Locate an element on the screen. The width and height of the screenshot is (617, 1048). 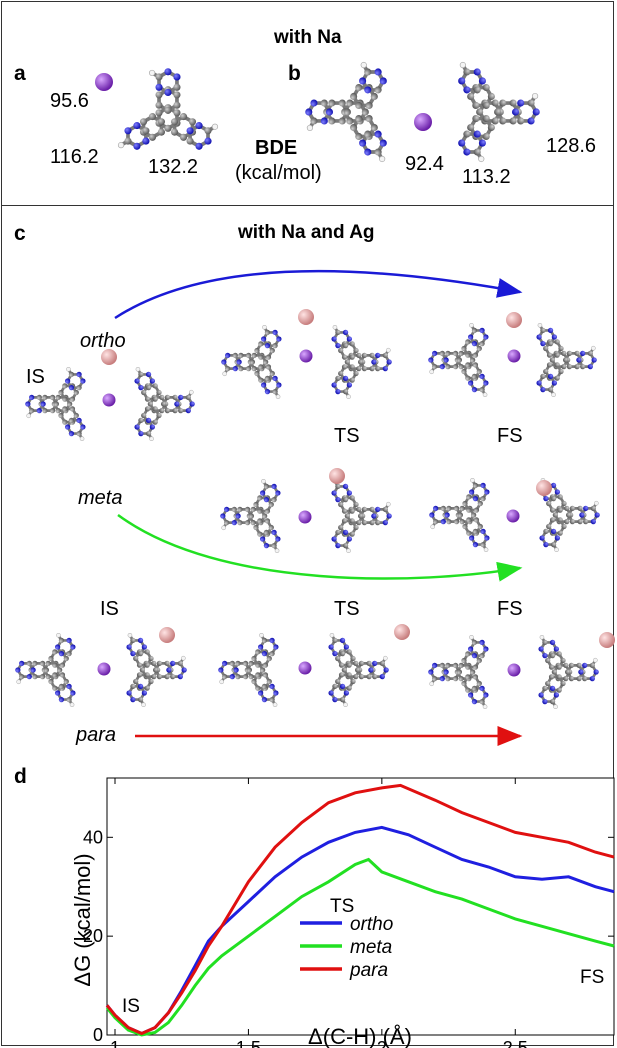
na-fs-para is located at coordinates (514, 670).